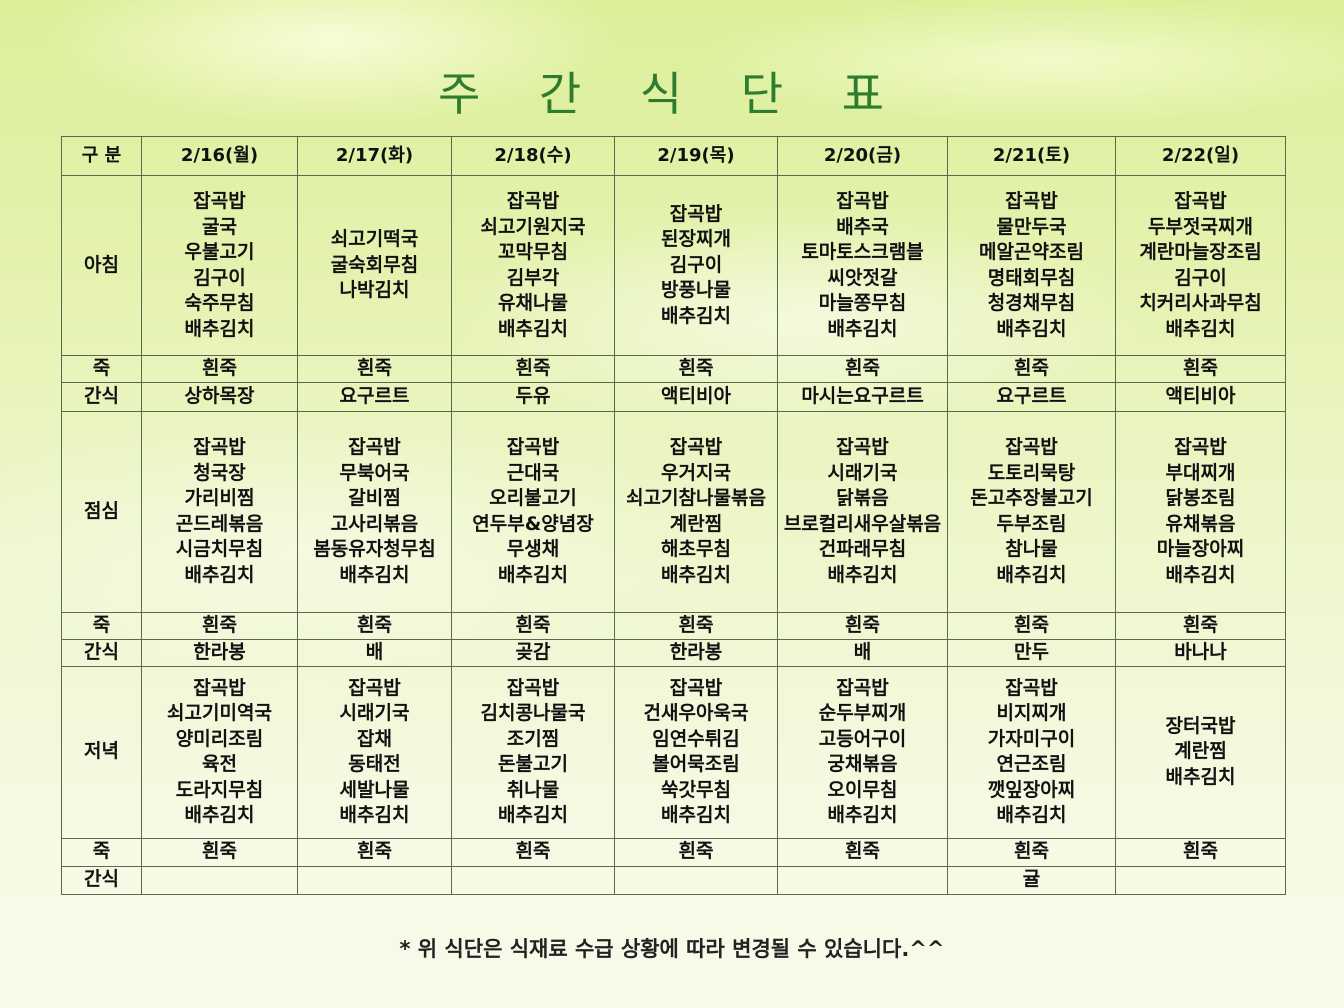 This screenshot has height=1008, width=1344. I want to click on menu-cell: 요구르트, so click(1031, 396).